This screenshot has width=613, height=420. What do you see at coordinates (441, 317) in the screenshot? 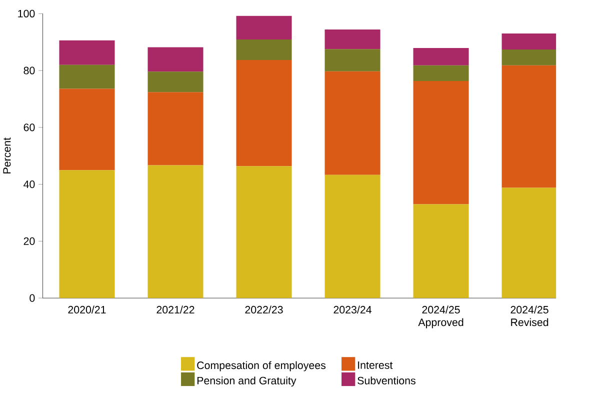
I see `x-tick-label: 2024/25 Approved` at bounding box center [441, 317].